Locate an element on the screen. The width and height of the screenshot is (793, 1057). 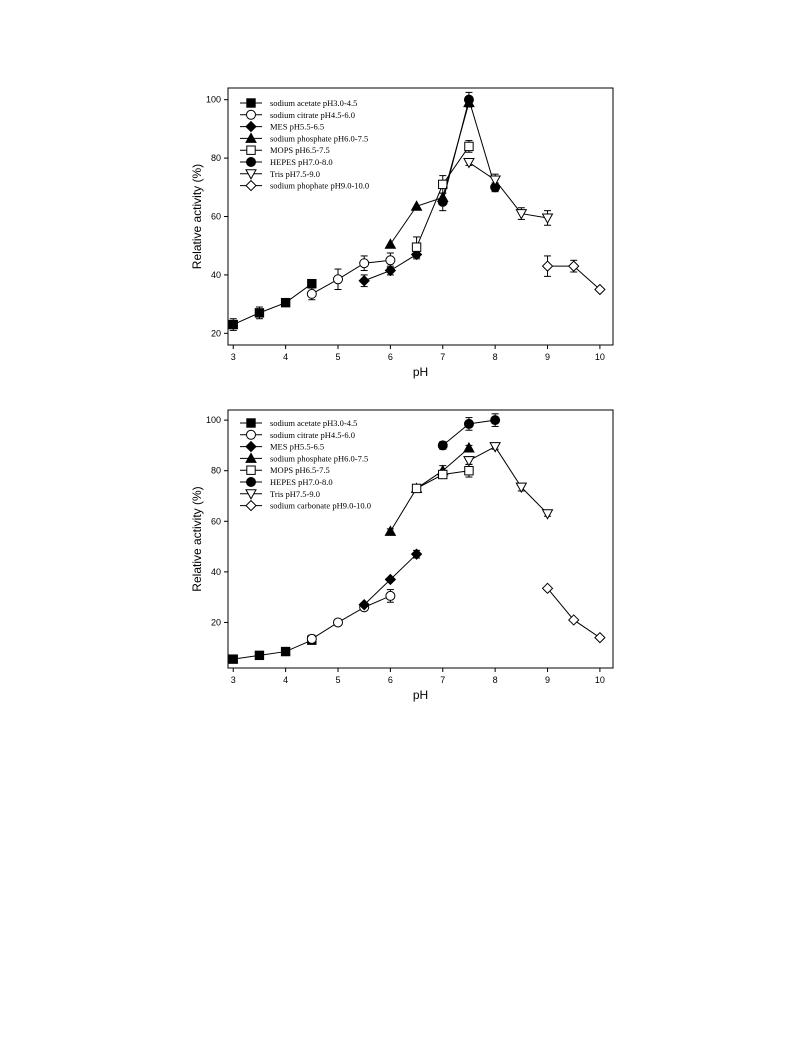
plot-frame is located at coordinates (420, 539).